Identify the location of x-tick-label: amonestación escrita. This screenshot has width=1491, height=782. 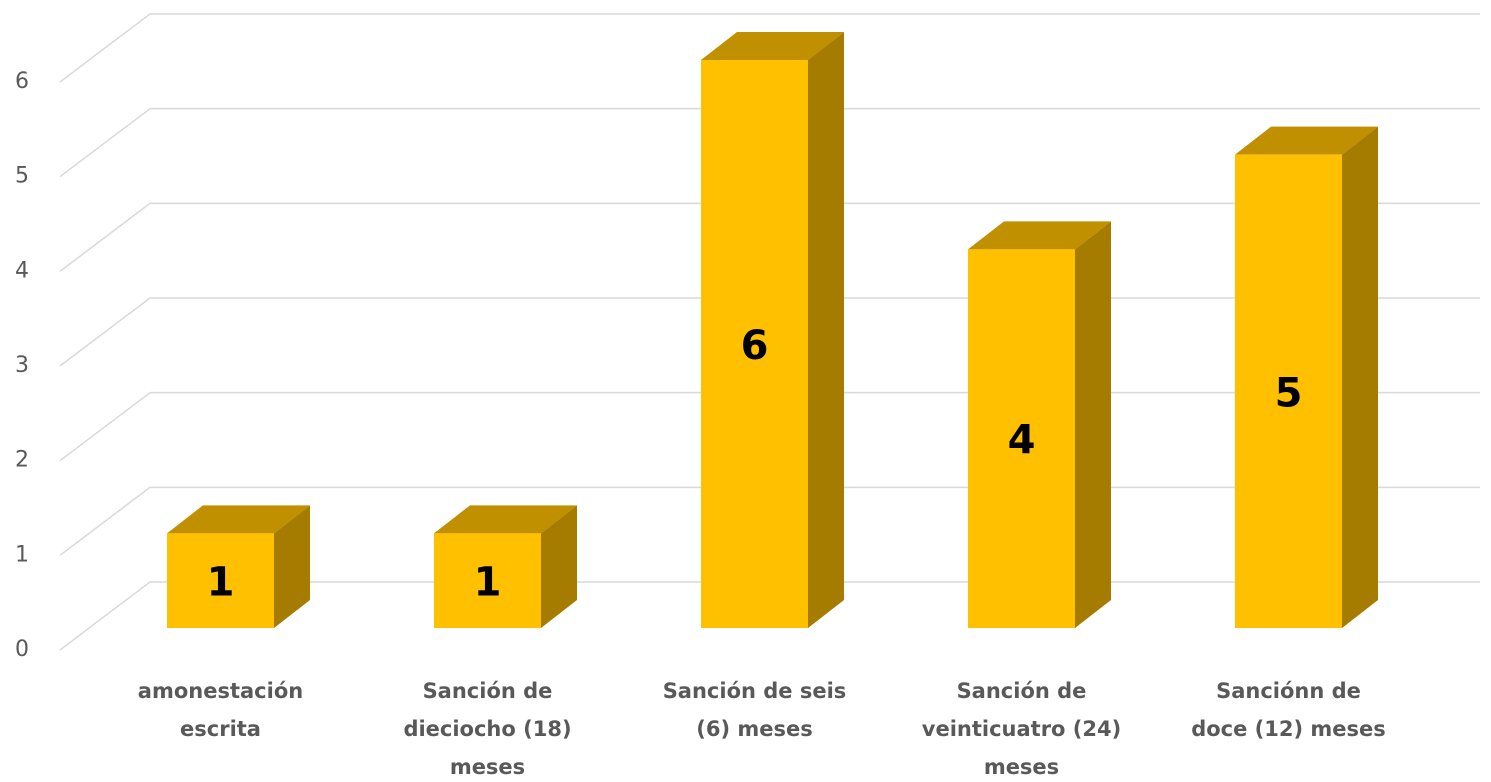
(220, 710).